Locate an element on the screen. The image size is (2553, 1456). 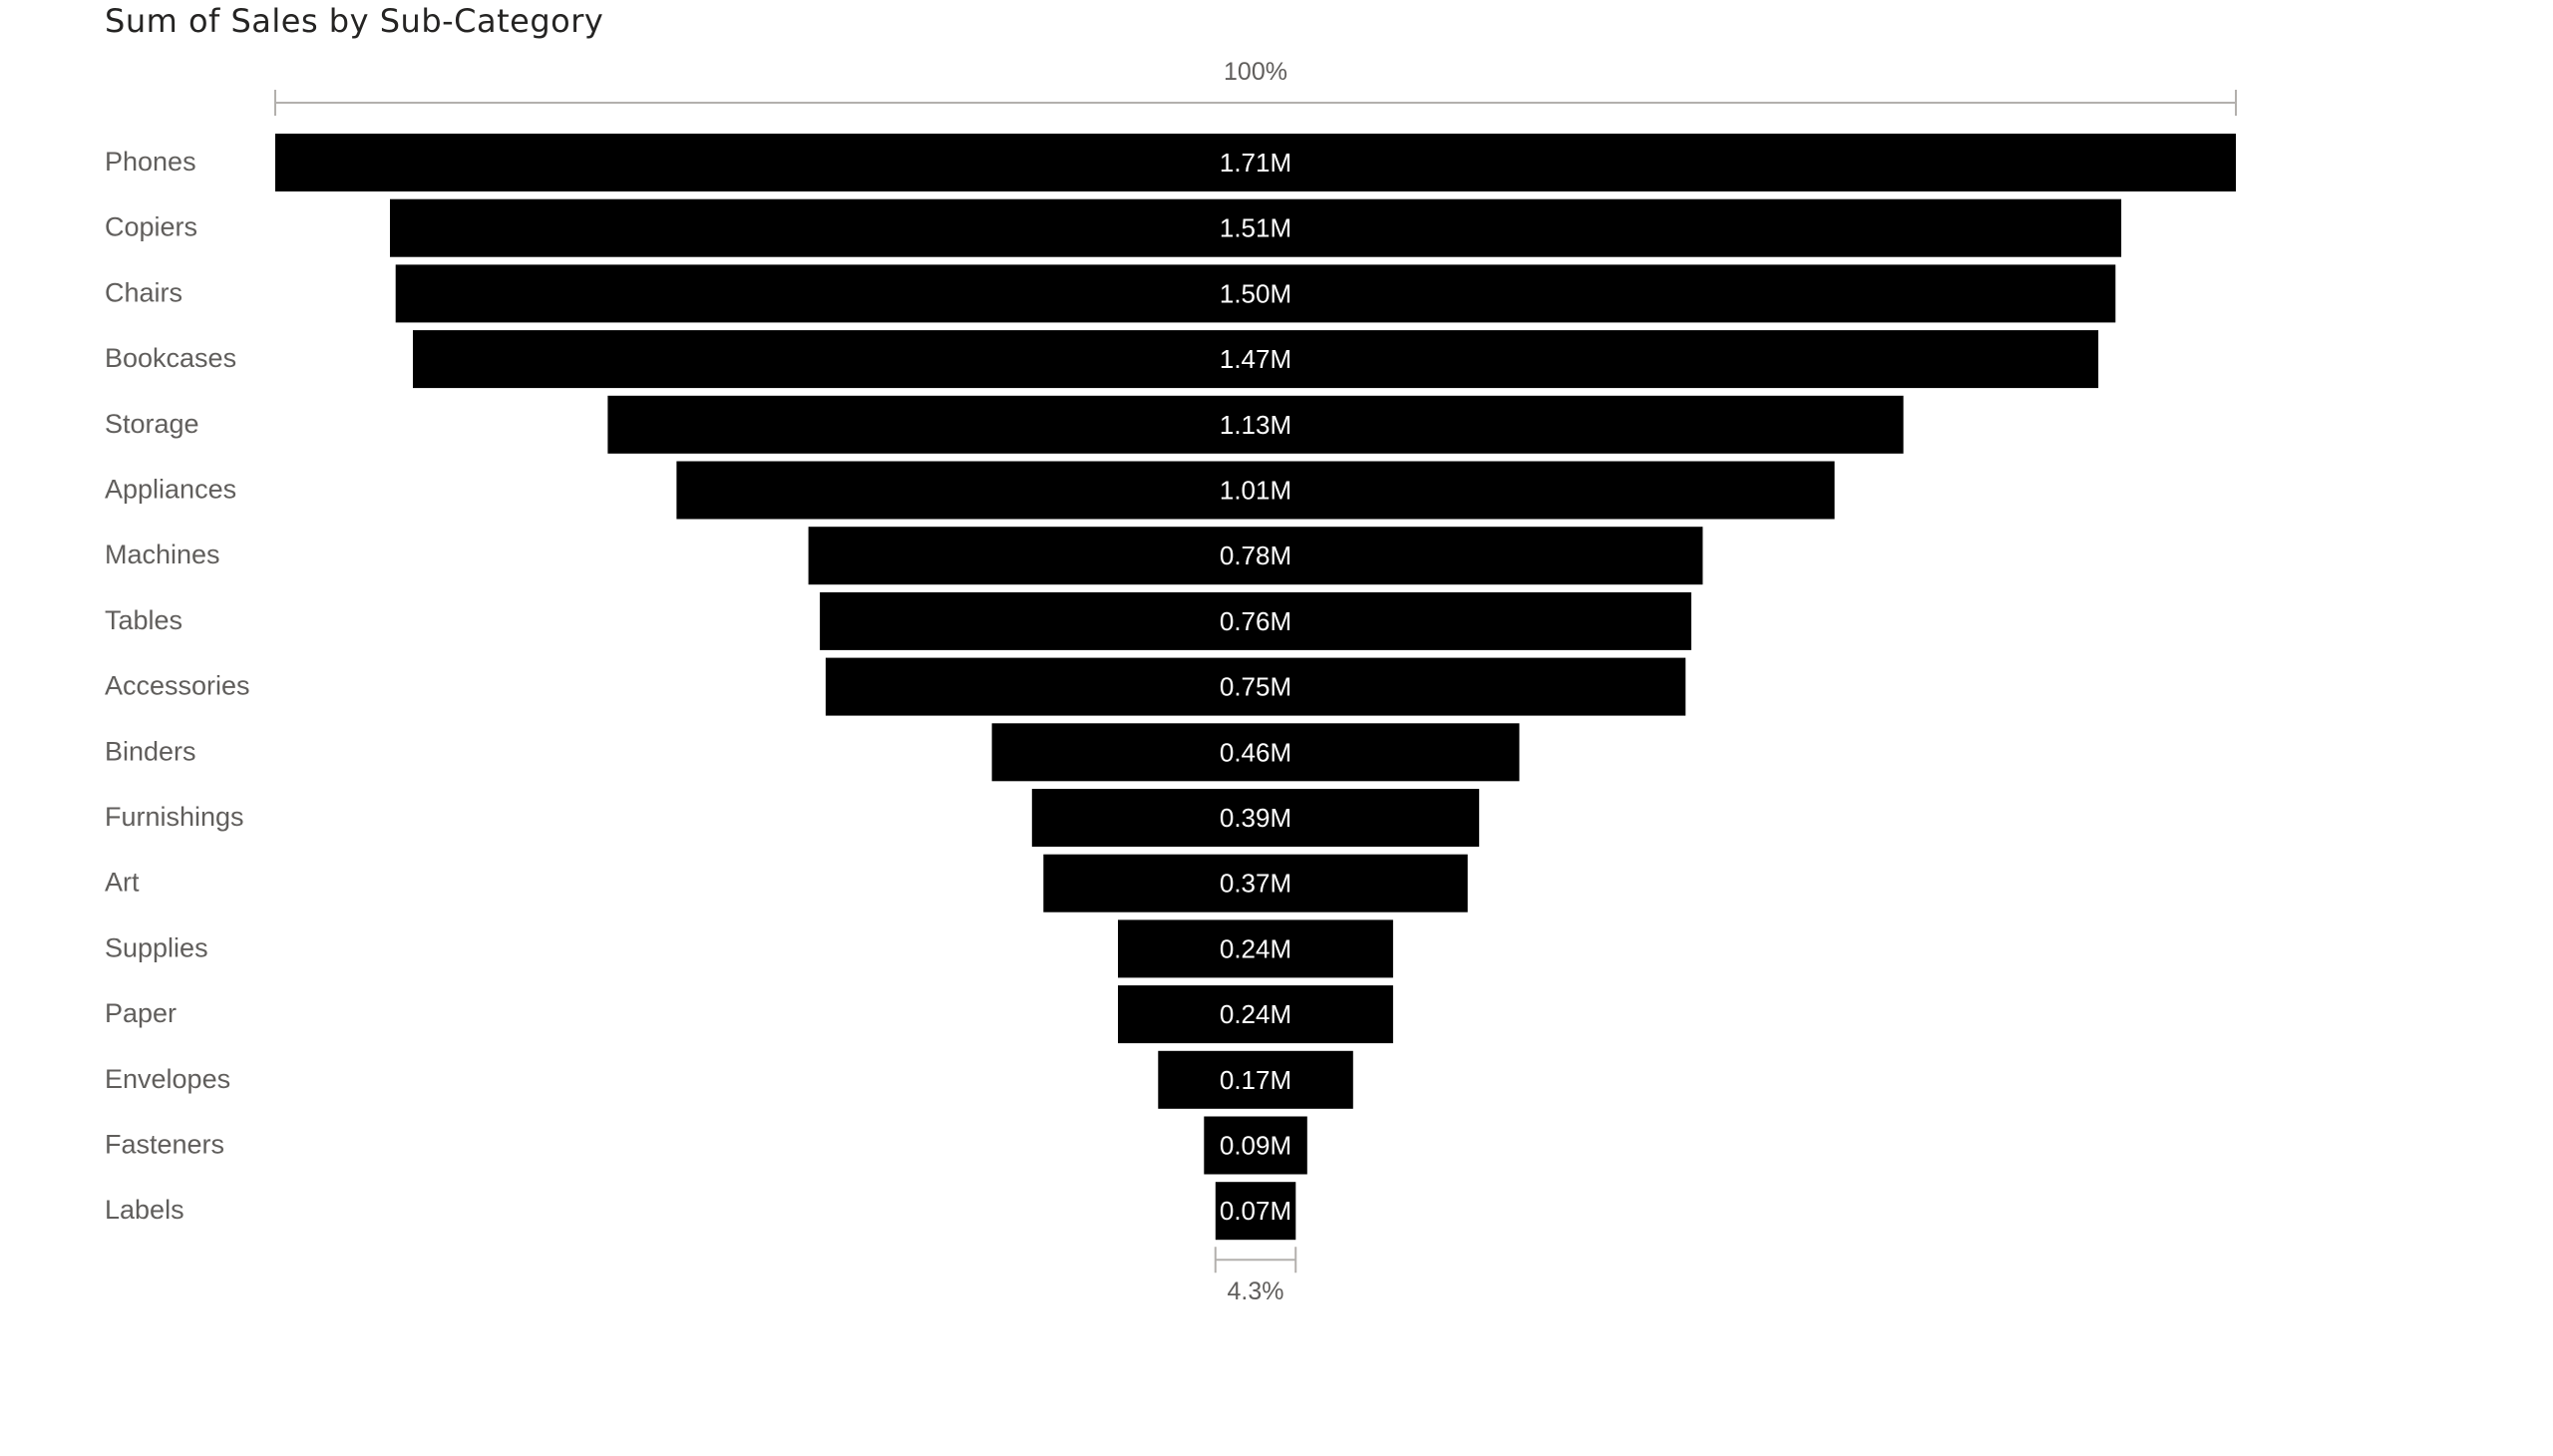
data-label-phones: 1.71M is located at coordinates (1256, 163).